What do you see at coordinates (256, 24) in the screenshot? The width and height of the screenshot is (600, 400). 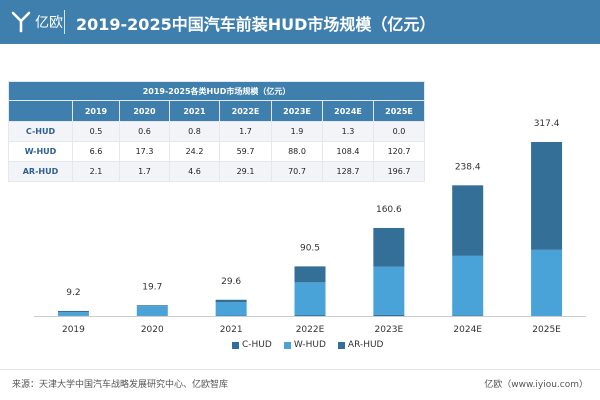 I see `page-title: 2019-2025中国汽车前装HUD市场规模（亿元）` at bounding box center [256, 24].